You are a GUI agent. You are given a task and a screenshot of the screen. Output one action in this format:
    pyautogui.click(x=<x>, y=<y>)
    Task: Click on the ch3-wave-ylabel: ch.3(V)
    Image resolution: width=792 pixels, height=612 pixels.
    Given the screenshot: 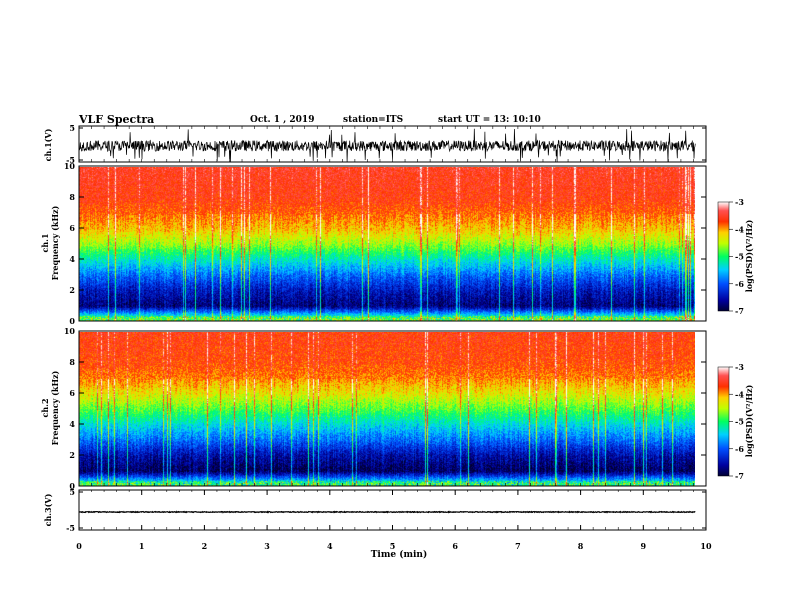 What is the action you would take?
    pyautogui.click(x=48, y=509)
    